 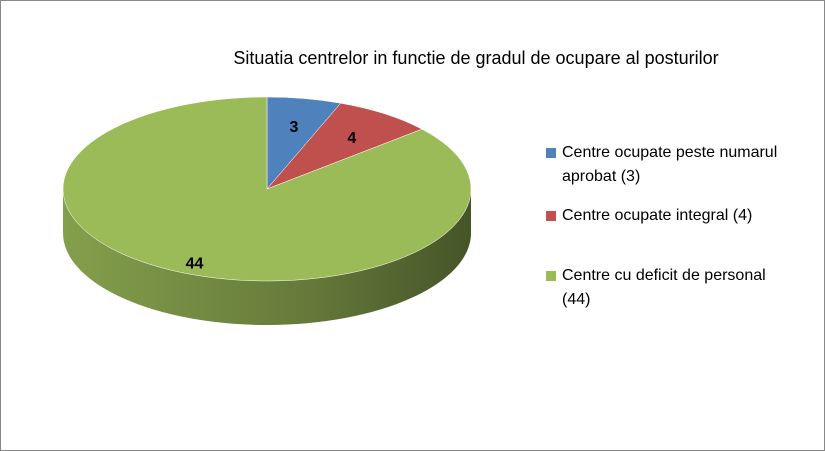 I want to click on data-label: 44, so click(x=195, y=263).